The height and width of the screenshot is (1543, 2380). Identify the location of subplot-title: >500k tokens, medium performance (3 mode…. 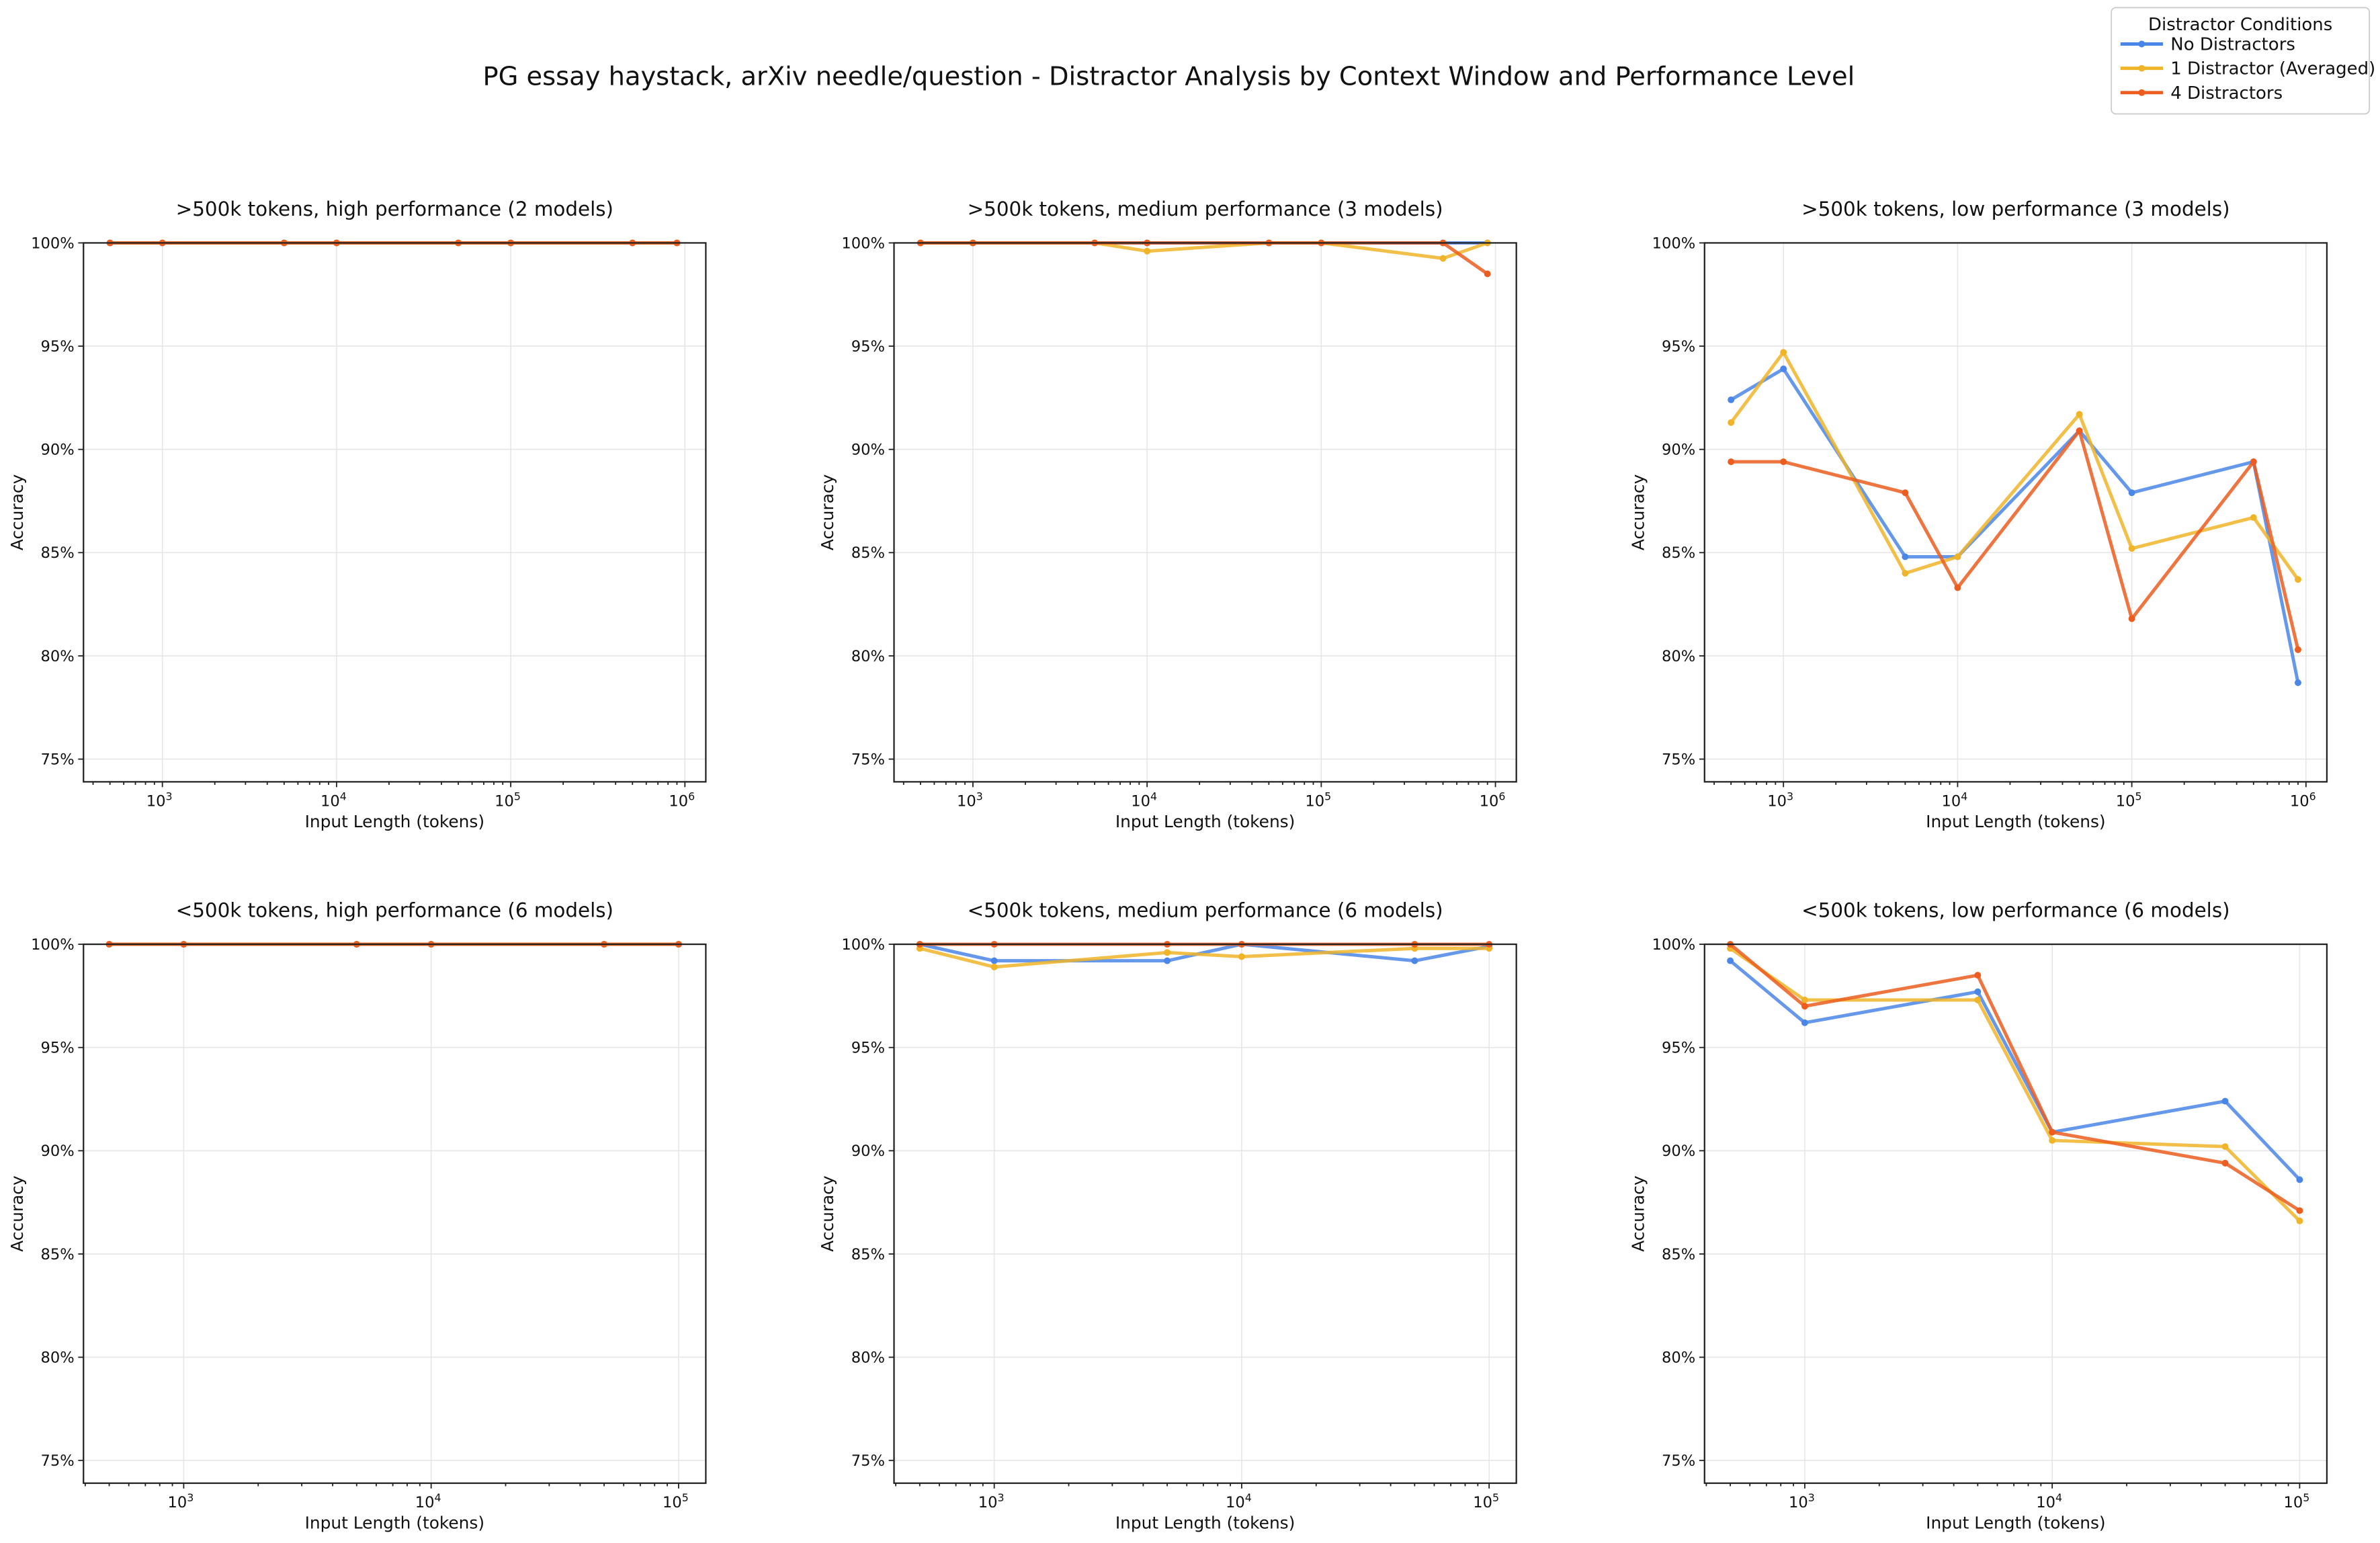
(1205, 209).